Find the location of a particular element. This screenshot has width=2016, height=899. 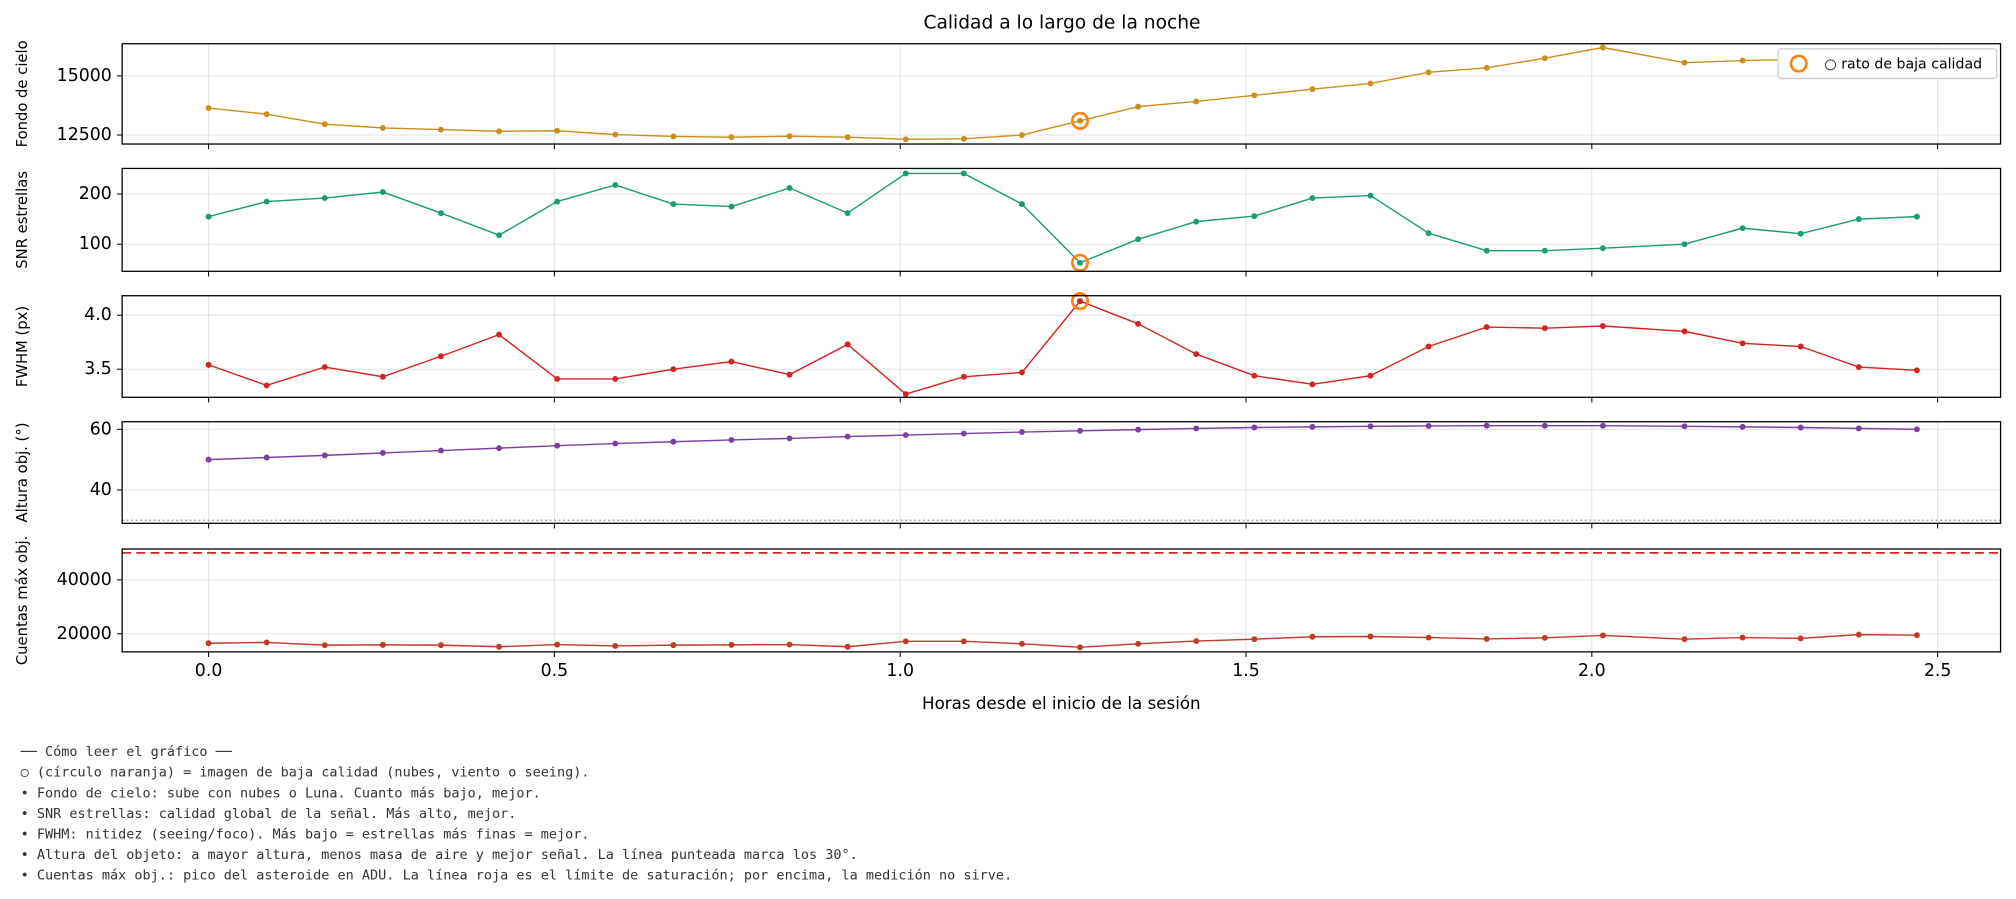

x-tick-label: 1.0 is located at coordinates (900, 671).